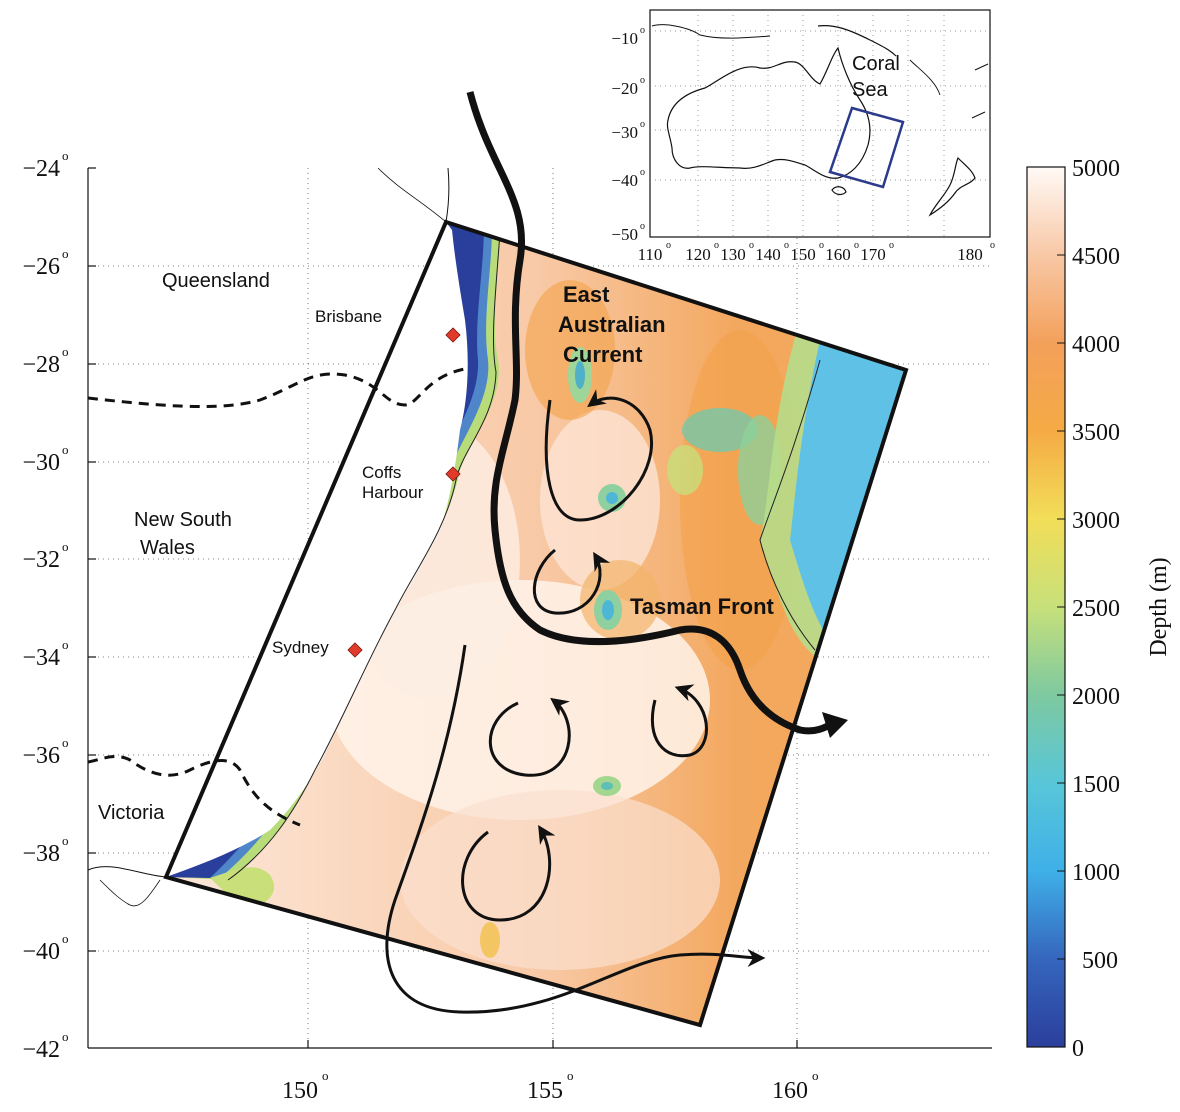  Describe the element at coordinates (838, 254) in the screenshot. I see `inset-x-tick: 160` at that location.